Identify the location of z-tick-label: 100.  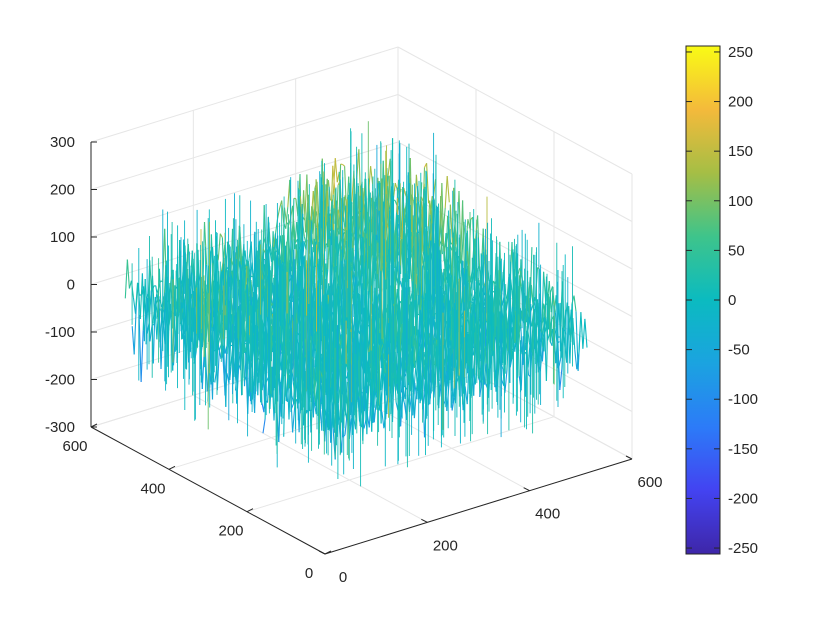
(62, 237).